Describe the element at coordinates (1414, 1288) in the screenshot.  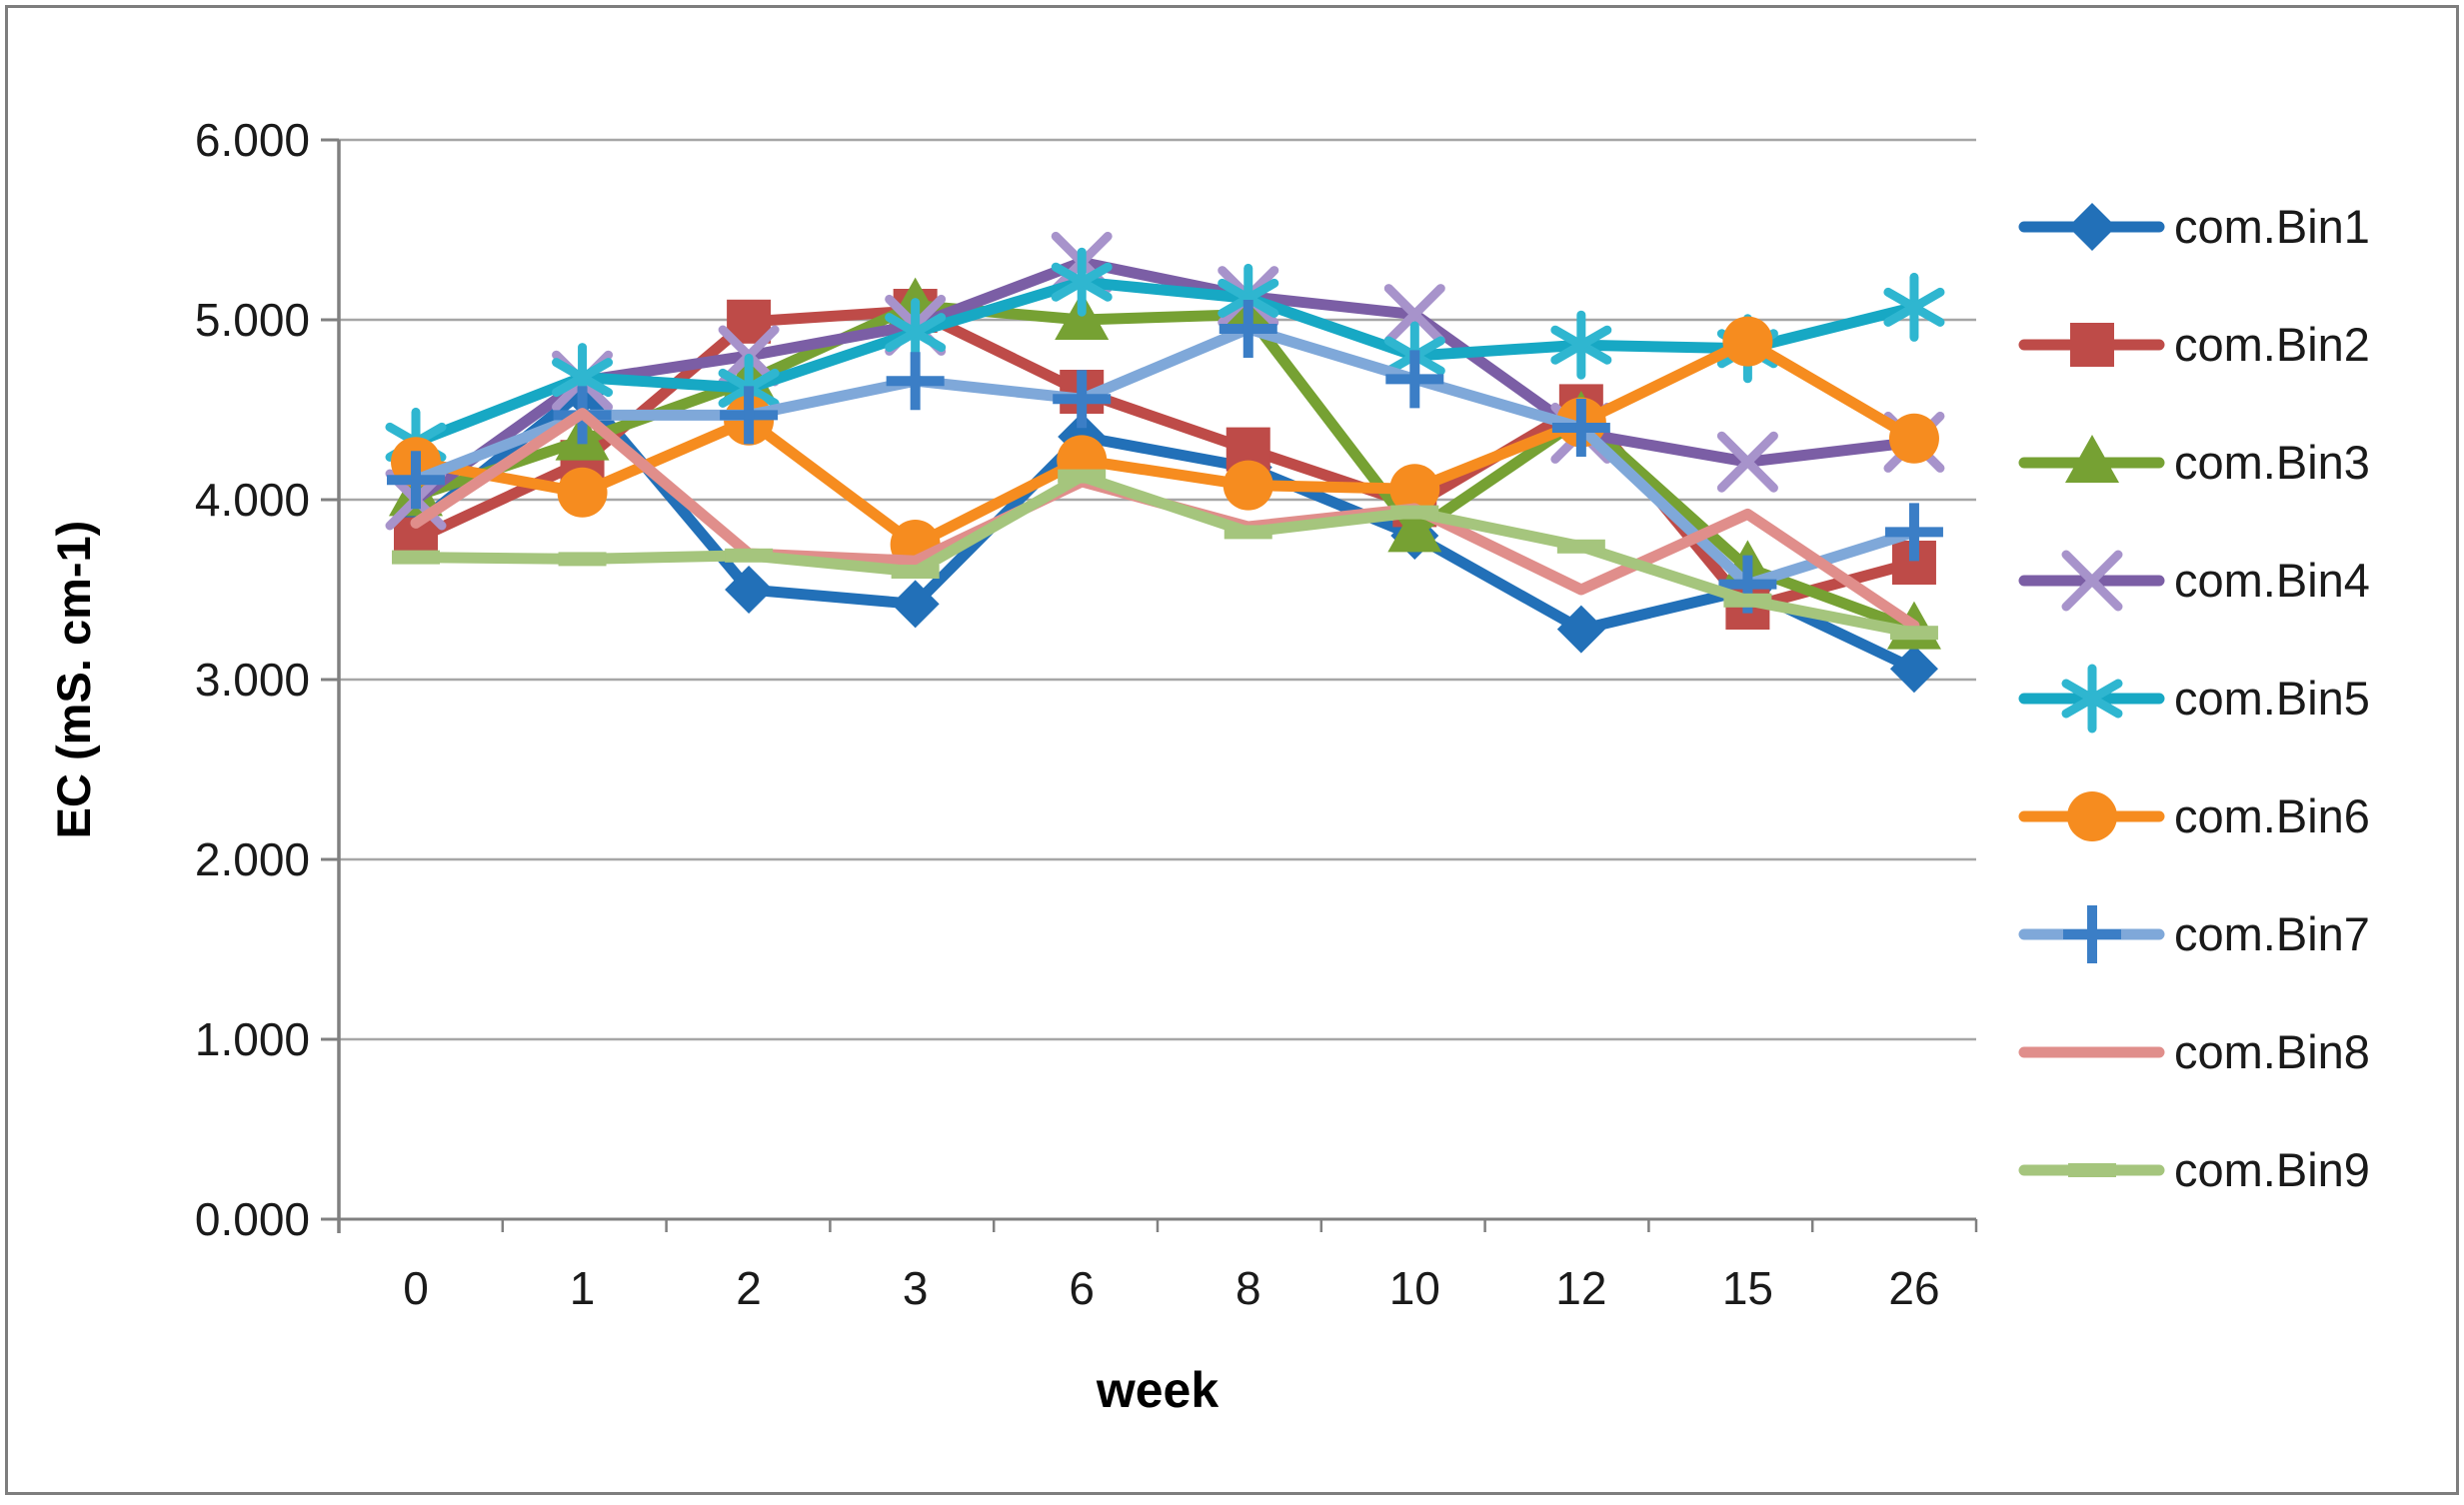
I see `x-tick-label: 10` at that location.